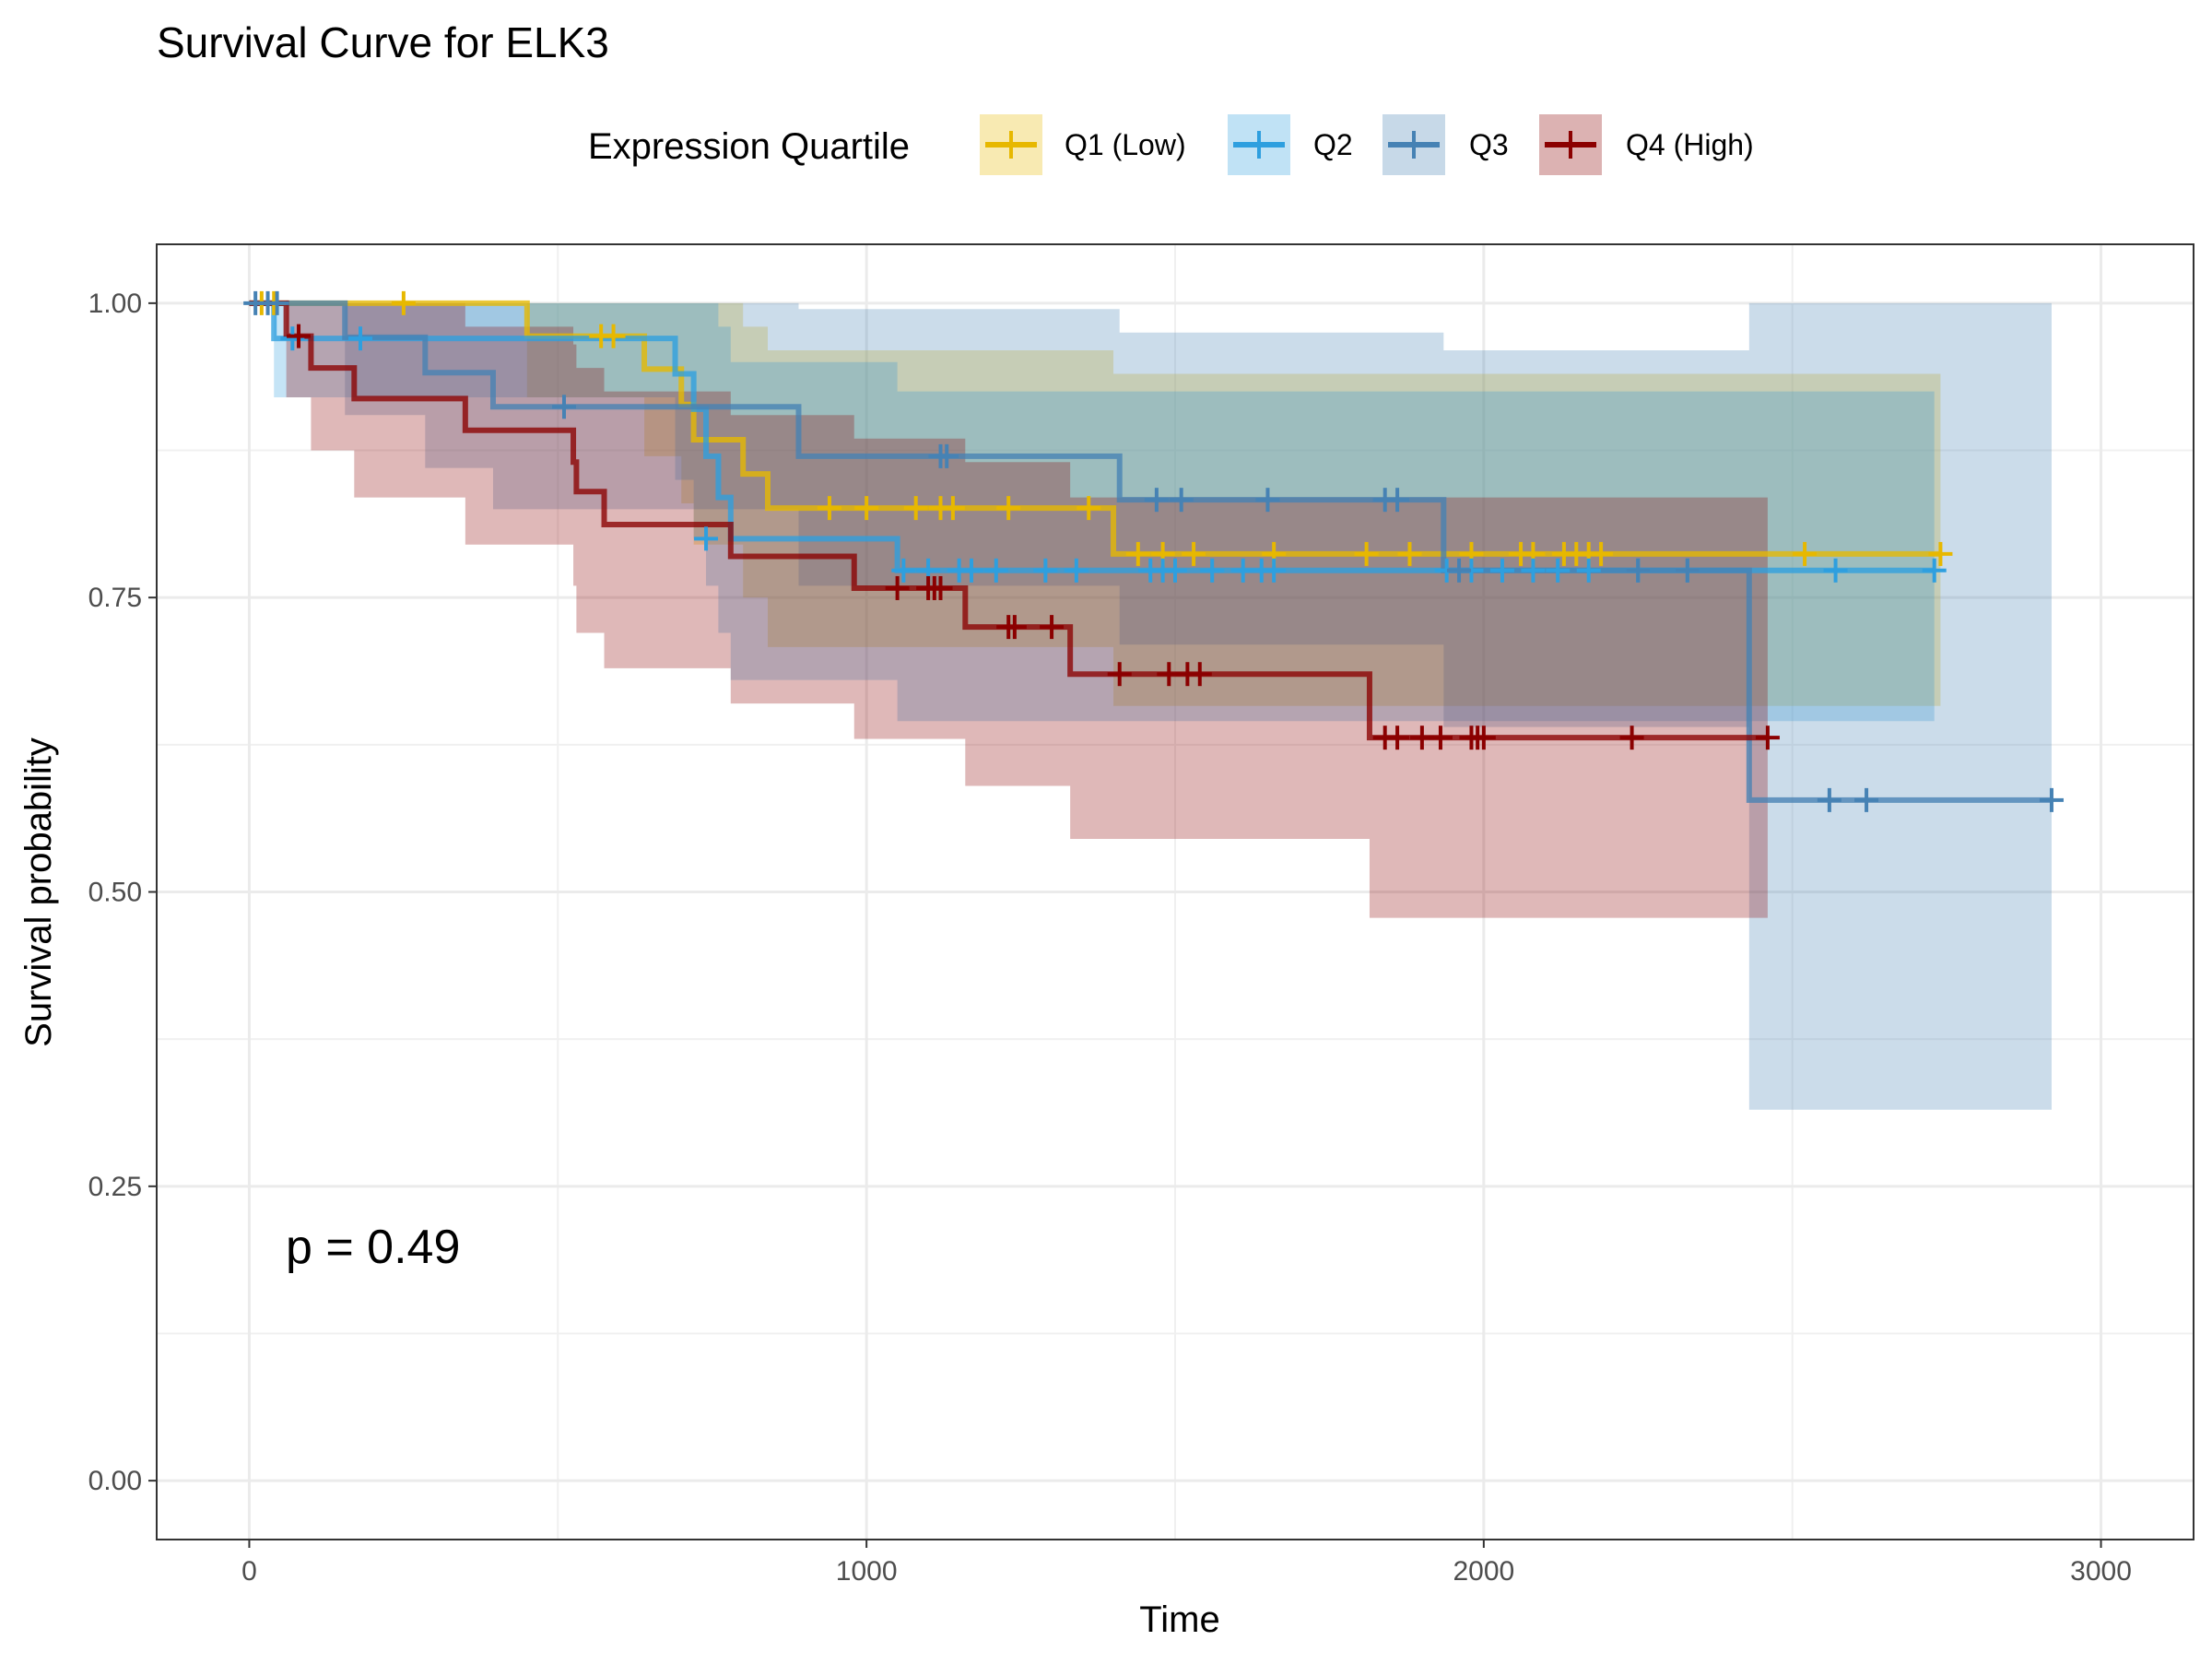 The width and height of the screenshot is (2212, 1664). Describe the element at coordinates (1092, 436) in the screenshot. I see `survival-curve-q2` at that location.